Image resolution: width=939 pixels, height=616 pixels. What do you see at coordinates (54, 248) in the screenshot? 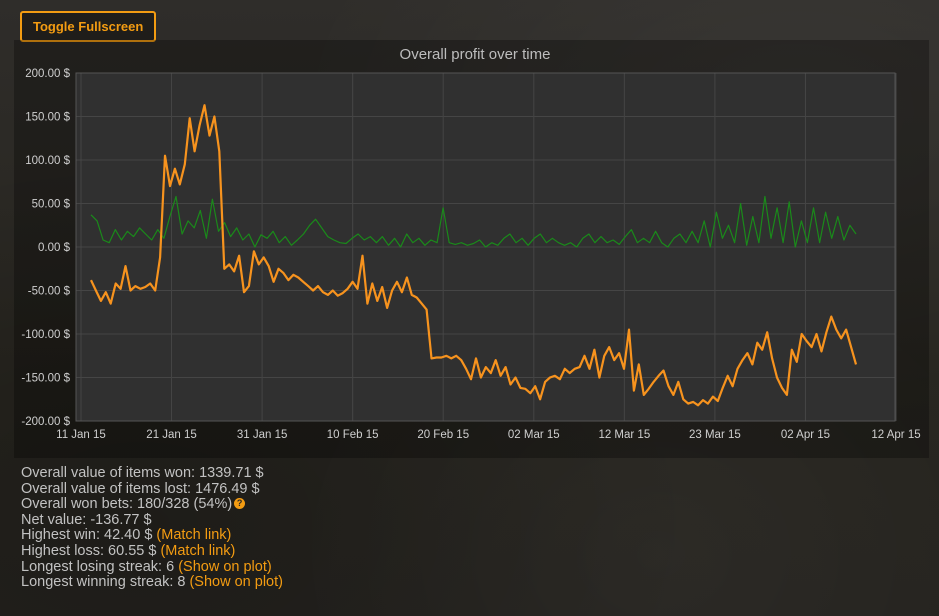
I see `y-tick-label: 0.00 $` at bounding box center [54, 248].